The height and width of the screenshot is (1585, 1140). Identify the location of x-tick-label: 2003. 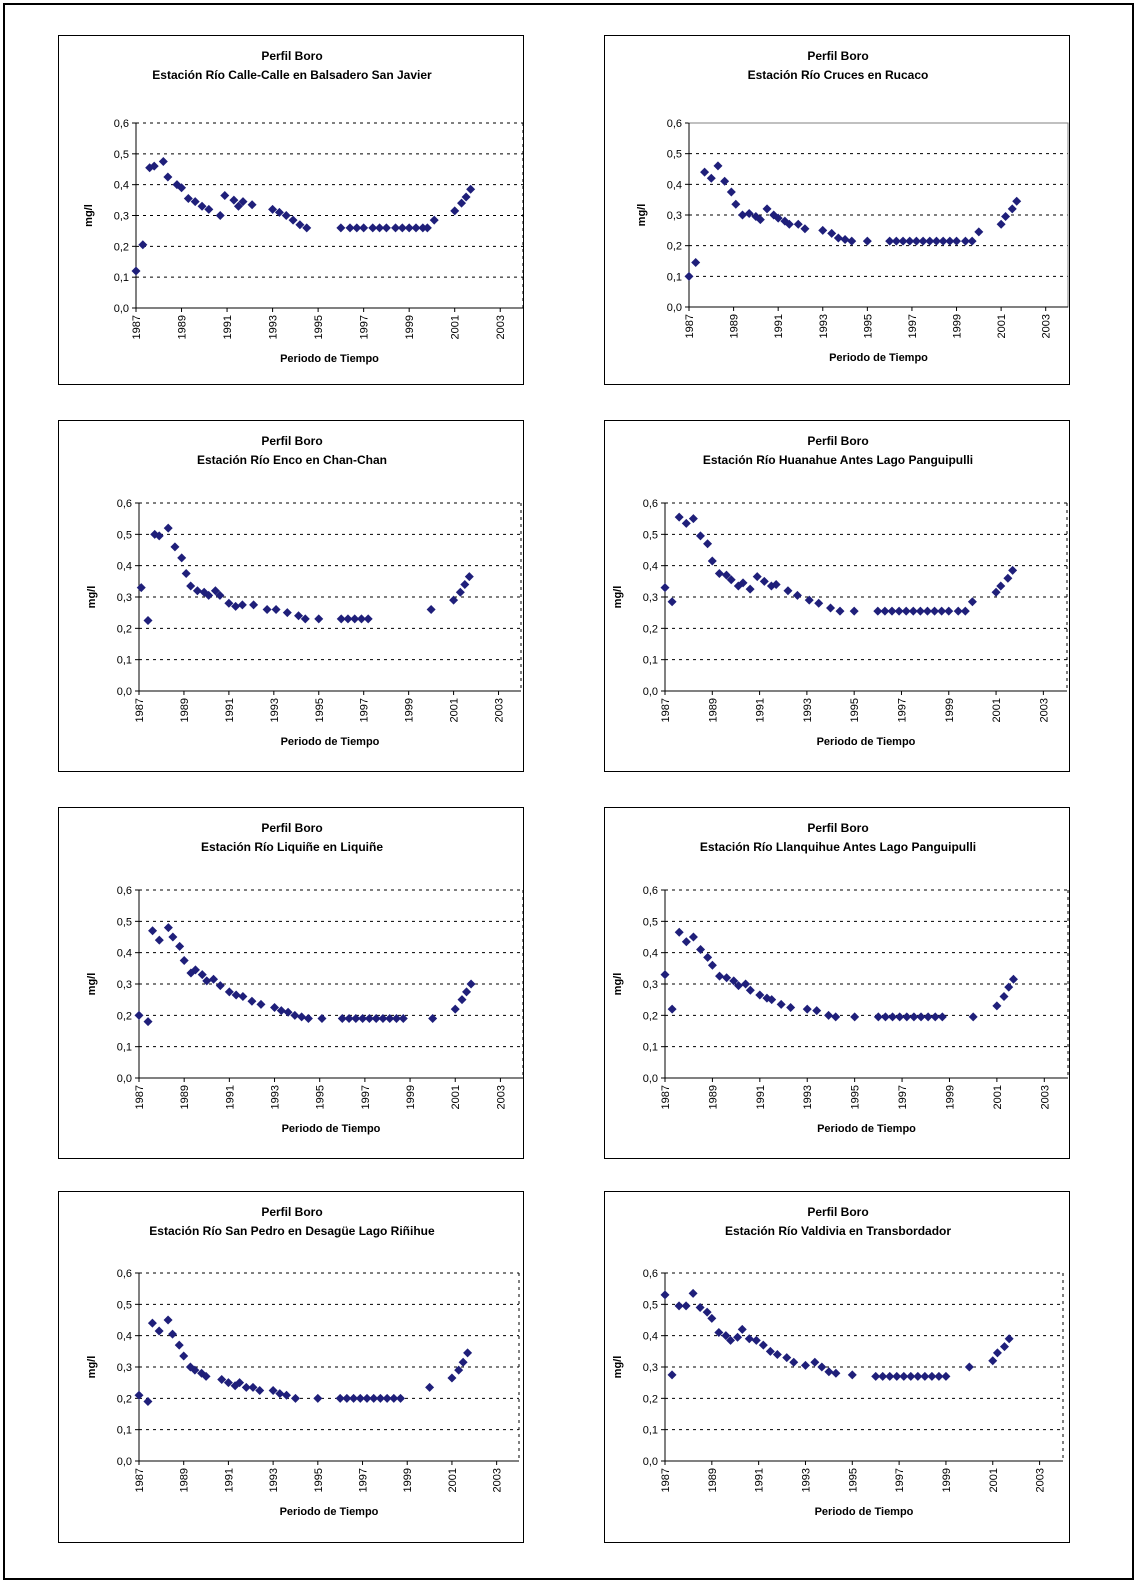
(1045, 1097).